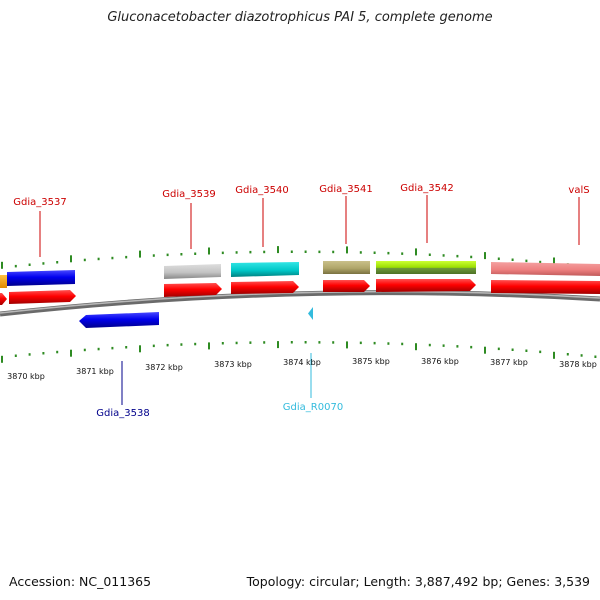  I want to click on genome-backbone-highlight, so click(300, 302).